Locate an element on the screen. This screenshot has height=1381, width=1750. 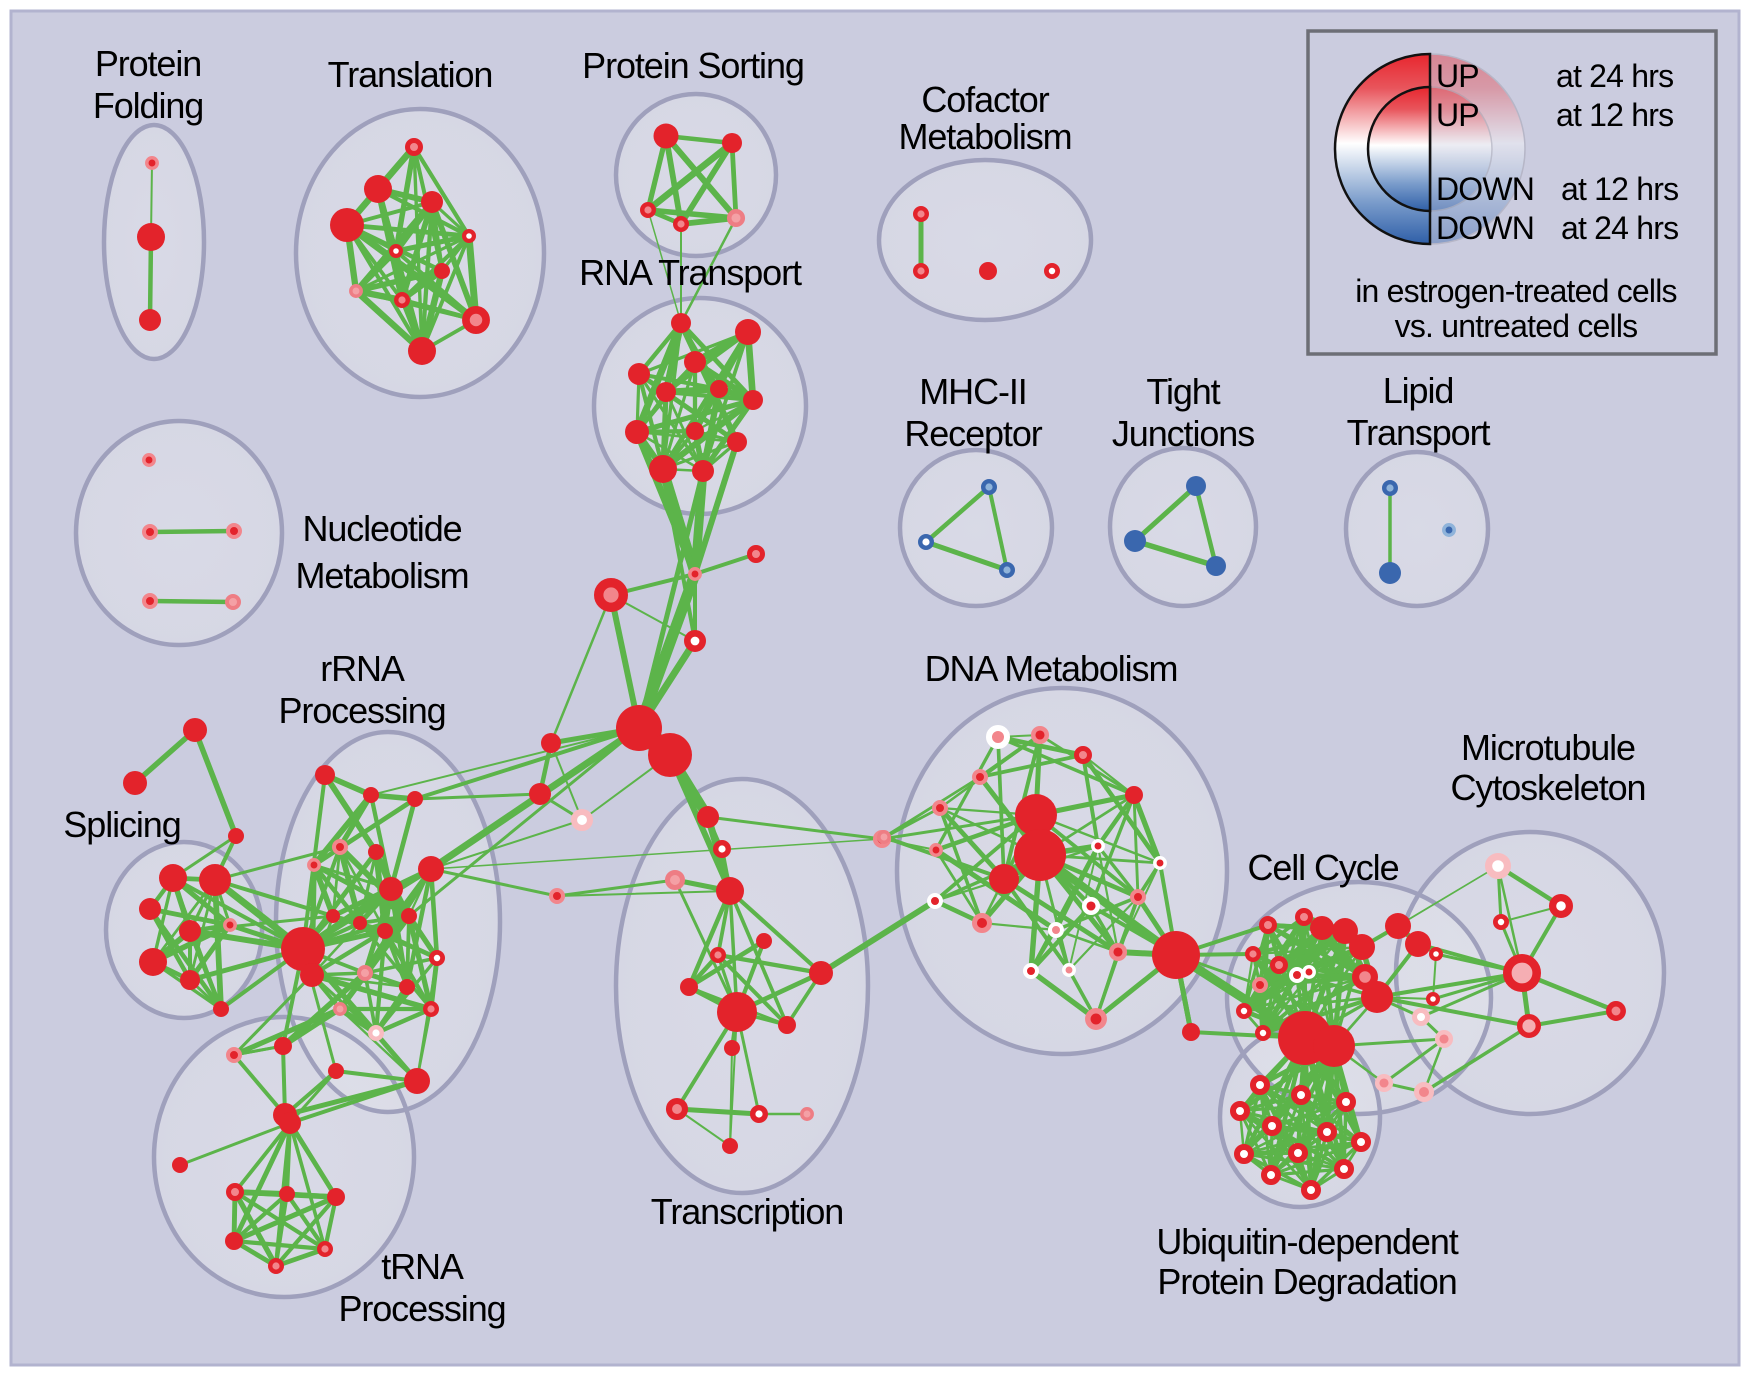
svg-text: rRNA is located at coordinates (362, 668).